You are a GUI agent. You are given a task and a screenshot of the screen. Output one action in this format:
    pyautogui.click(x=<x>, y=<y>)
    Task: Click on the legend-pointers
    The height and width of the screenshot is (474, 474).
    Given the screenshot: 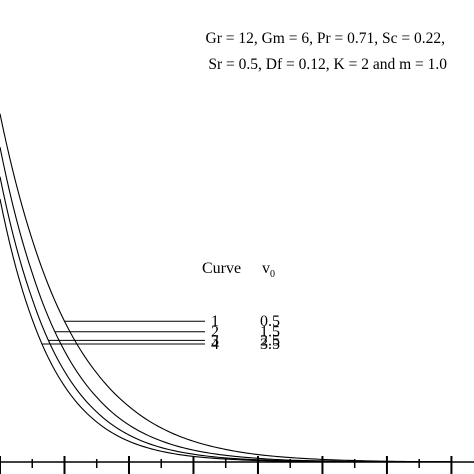 What is the action you would take?
    pyautogui.click(x=123, y=332)
    